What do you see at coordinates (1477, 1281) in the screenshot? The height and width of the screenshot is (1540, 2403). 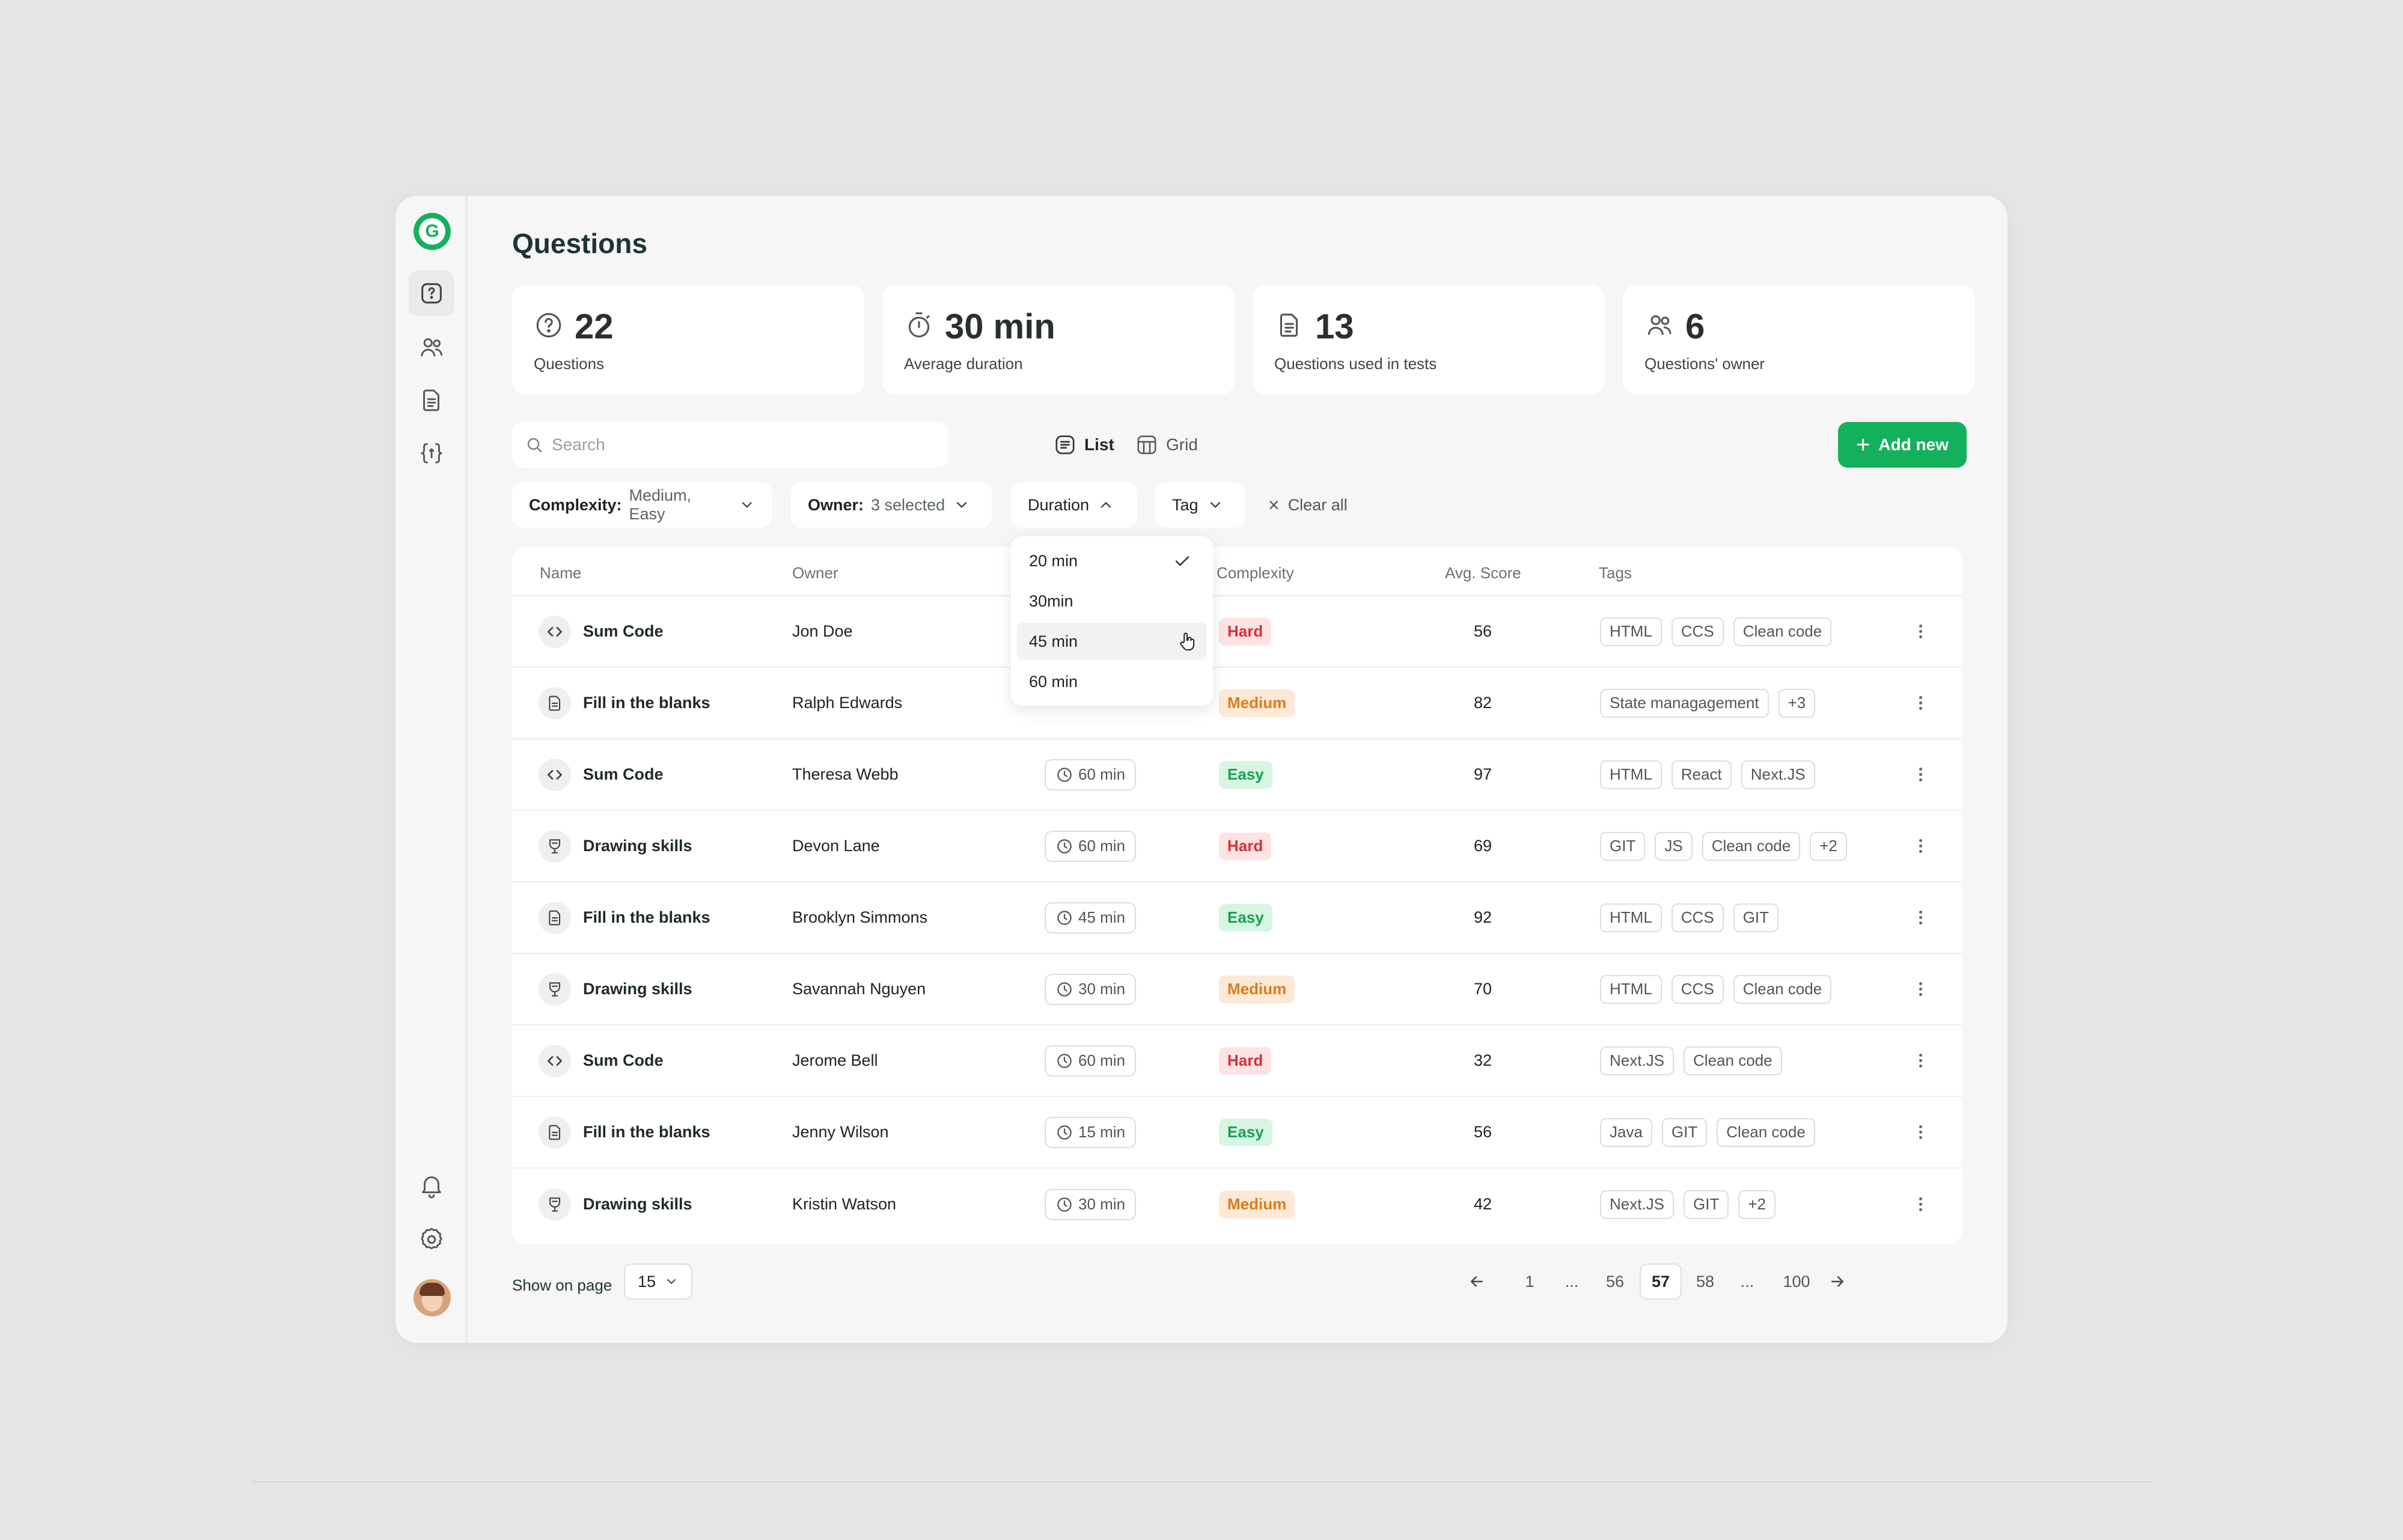 I see `prev-page-button` at bounding box center [1477, 1281].